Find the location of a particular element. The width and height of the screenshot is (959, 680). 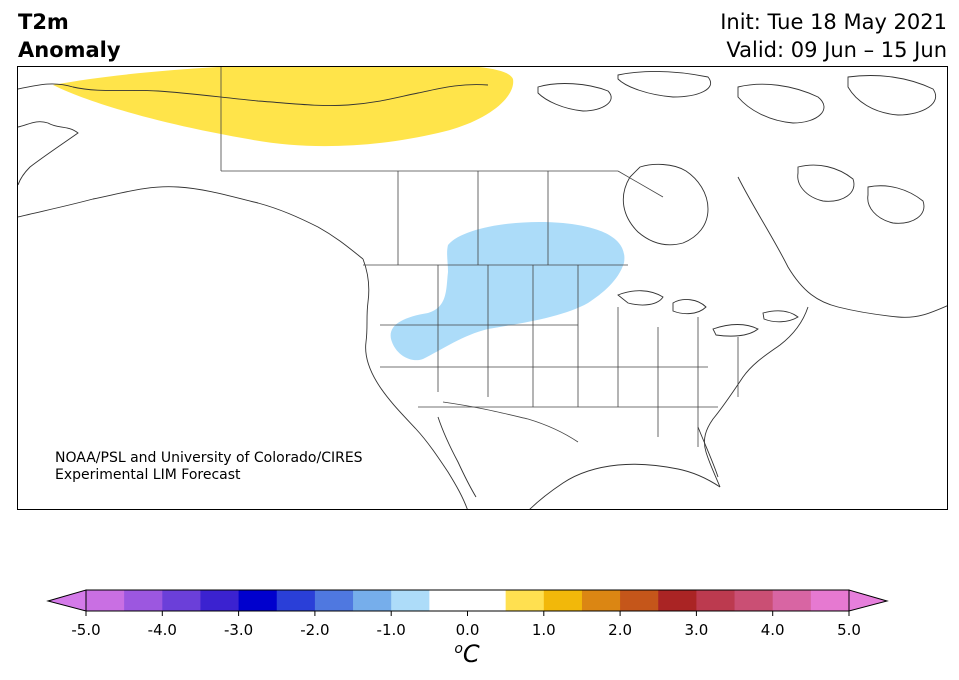

title-line-2: Anomaly is located at coordinates (69, 50).